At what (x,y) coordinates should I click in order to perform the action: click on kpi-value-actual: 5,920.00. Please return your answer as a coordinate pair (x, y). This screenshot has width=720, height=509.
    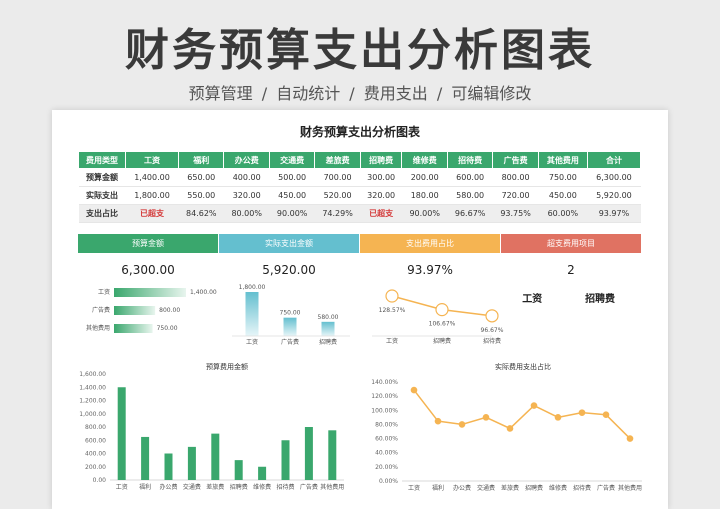
    Looking at the image, I should click on (289, 270).